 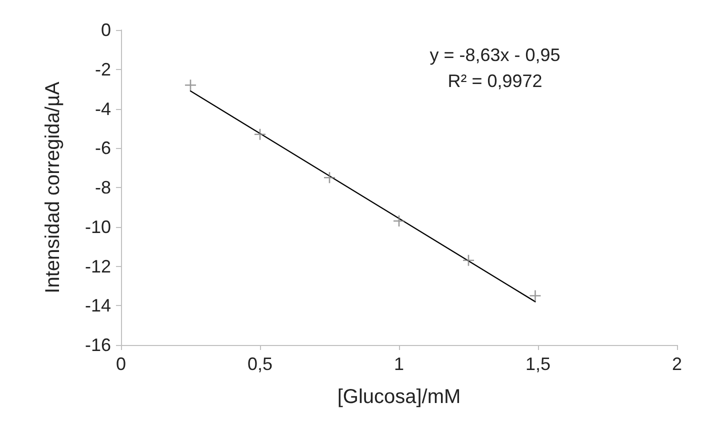 I want to click on x-tick-label: 0, so click(x=121, y=364).